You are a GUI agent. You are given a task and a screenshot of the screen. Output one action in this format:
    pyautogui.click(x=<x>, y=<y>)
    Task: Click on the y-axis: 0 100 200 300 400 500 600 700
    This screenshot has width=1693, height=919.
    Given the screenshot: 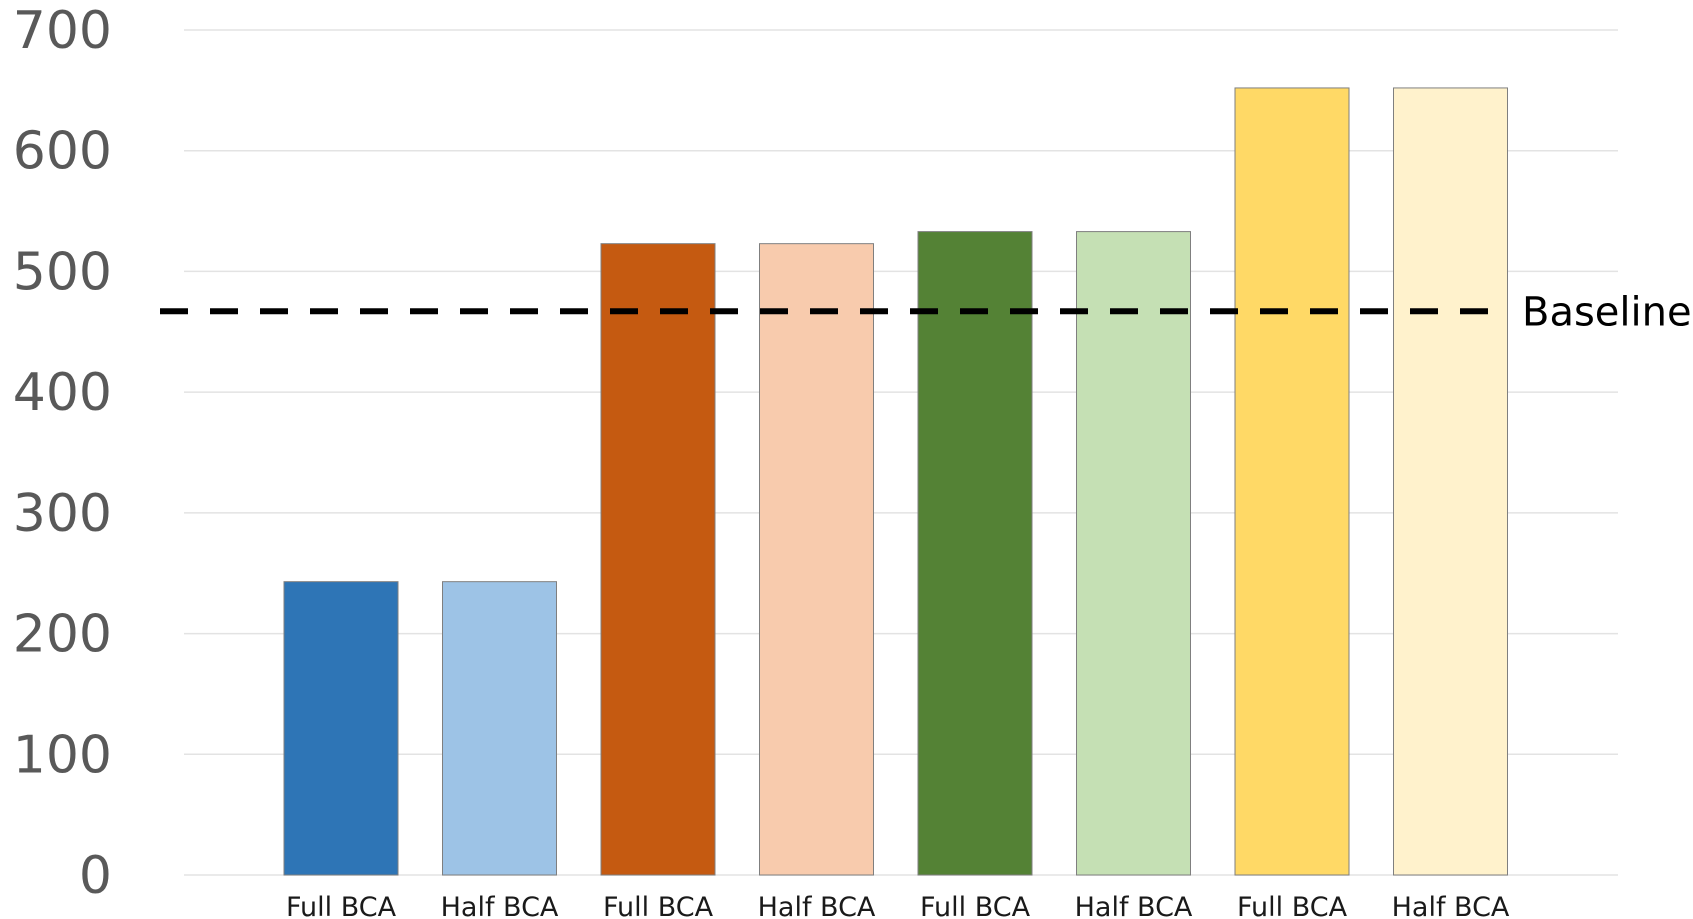 What is the action you would take?
    pyautogui.click(x=62, y=453)
    